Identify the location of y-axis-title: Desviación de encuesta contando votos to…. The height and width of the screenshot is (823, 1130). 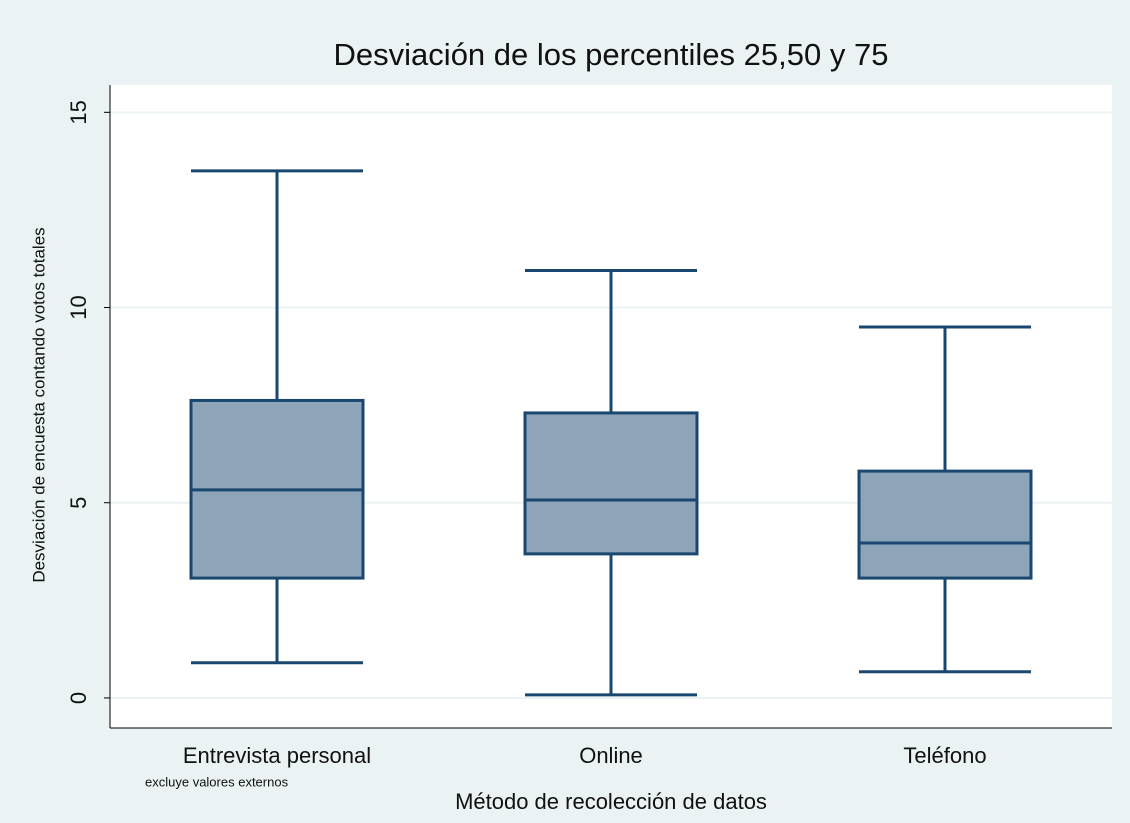
(38, 404).